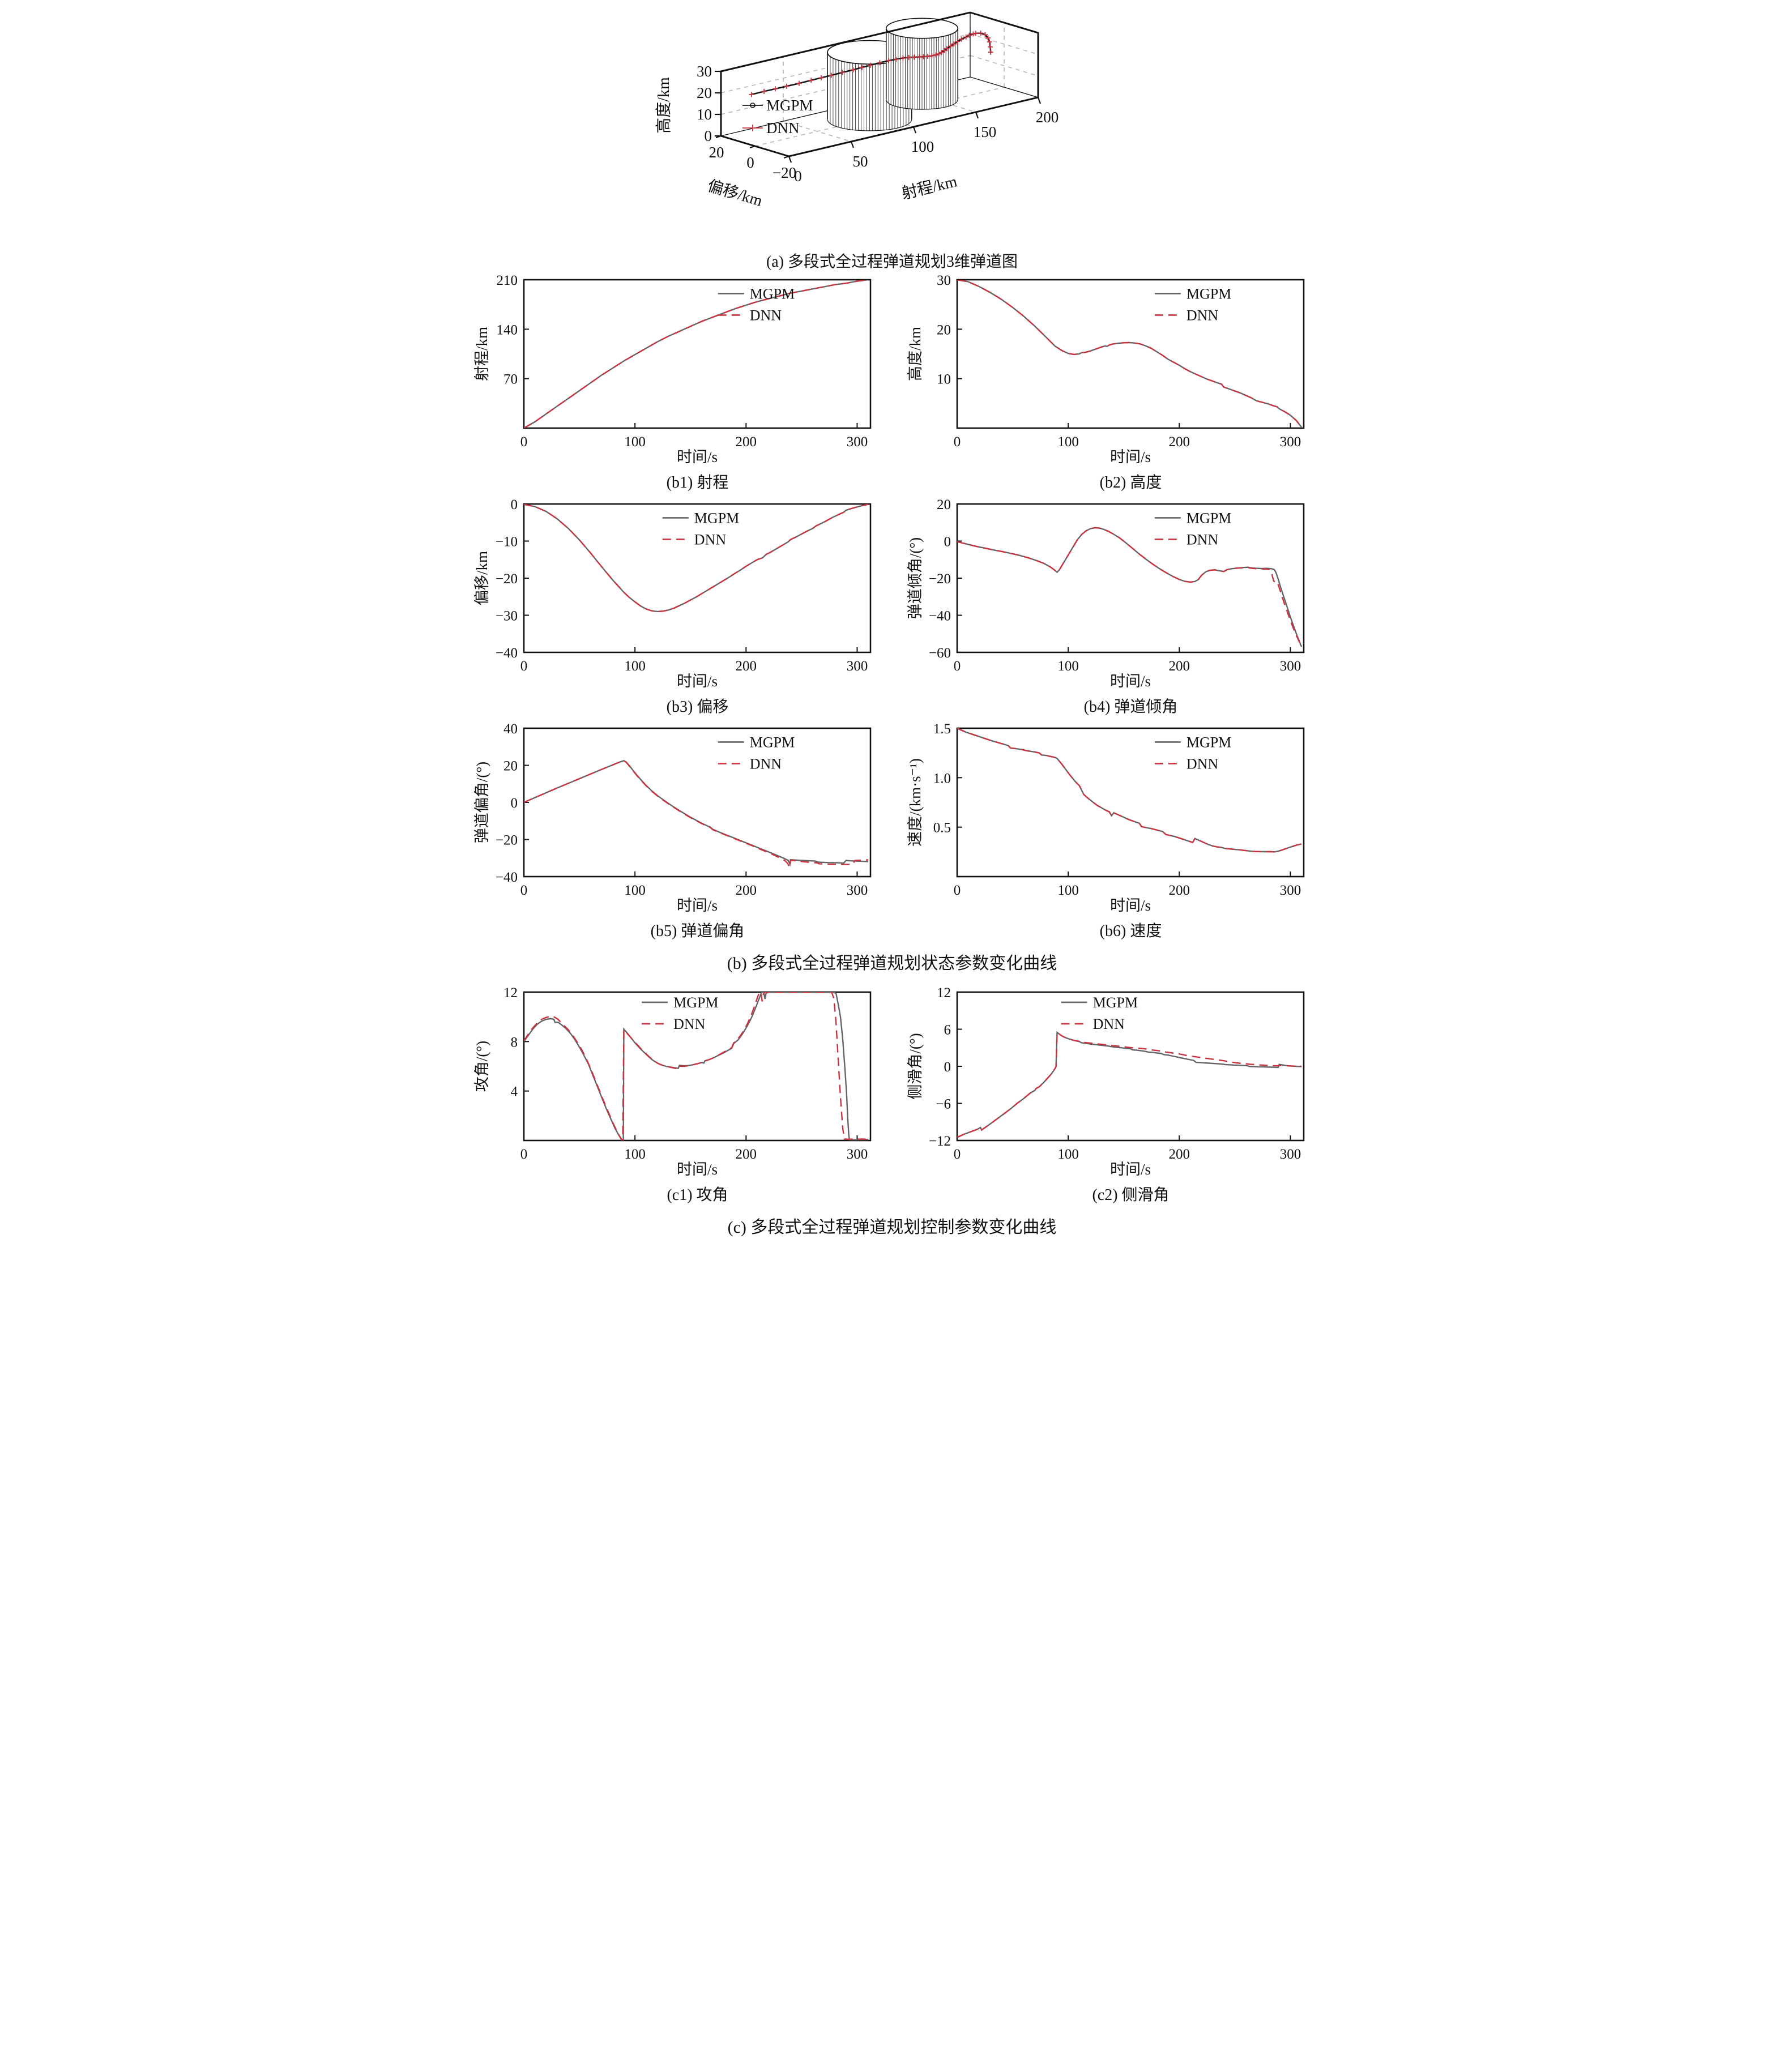 The height and width of the screenshot is (2072, 1784). I want to click on svg-text: 6, so click(948, 1030).